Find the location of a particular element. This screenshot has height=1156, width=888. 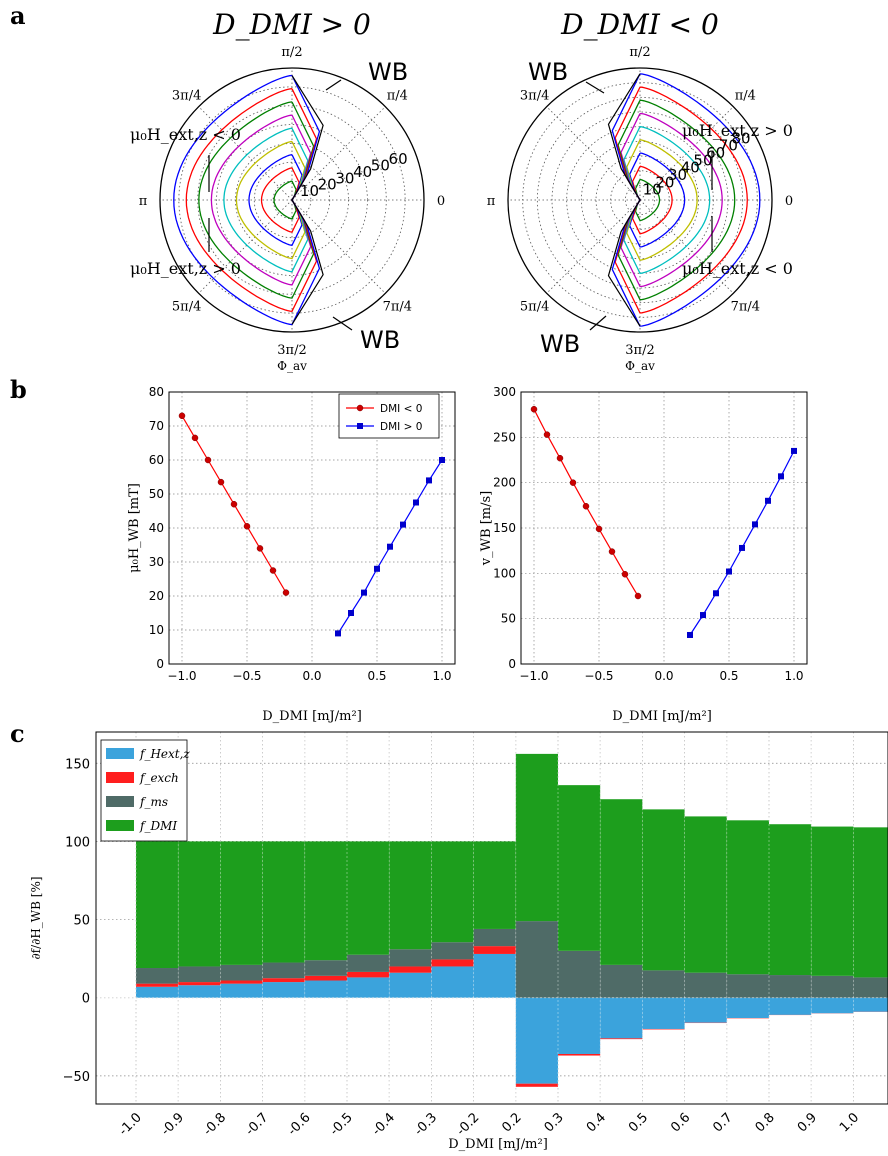

lineL-ytick-1: 10 is located at coordinates (156, 630).